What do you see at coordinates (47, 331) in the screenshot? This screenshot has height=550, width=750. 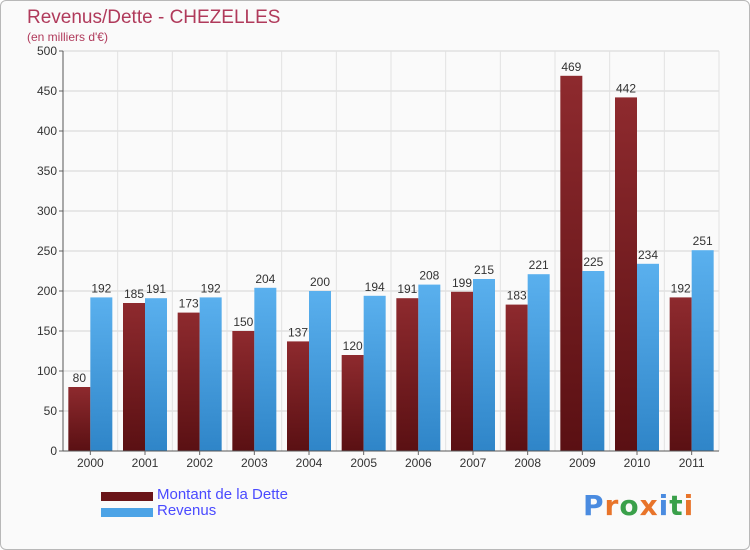 I see `y-tick-label: 150` at bounding box center [47, 331].